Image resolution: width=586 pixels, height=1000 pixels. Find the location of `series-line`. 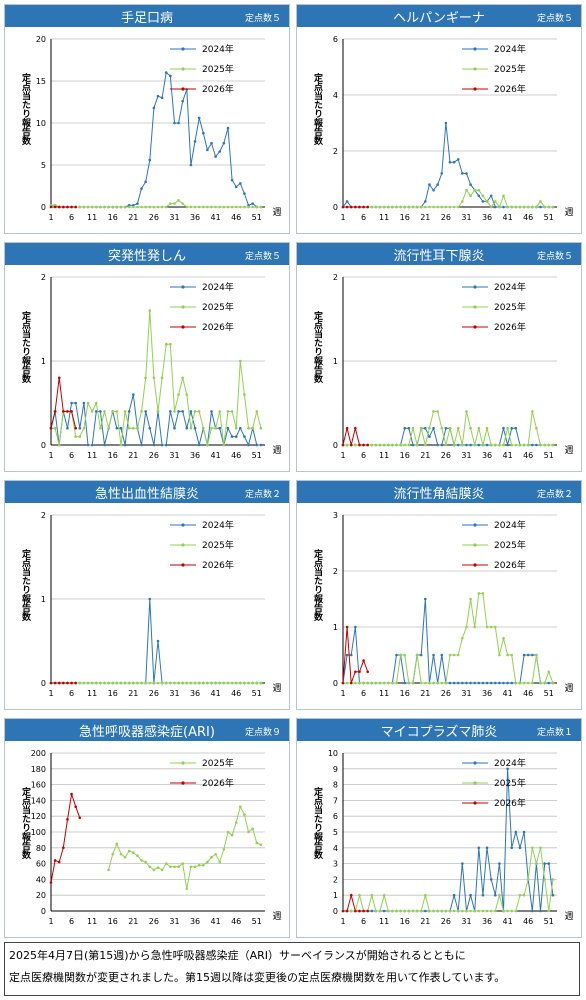

series-line is located at coordinates (155, 420).